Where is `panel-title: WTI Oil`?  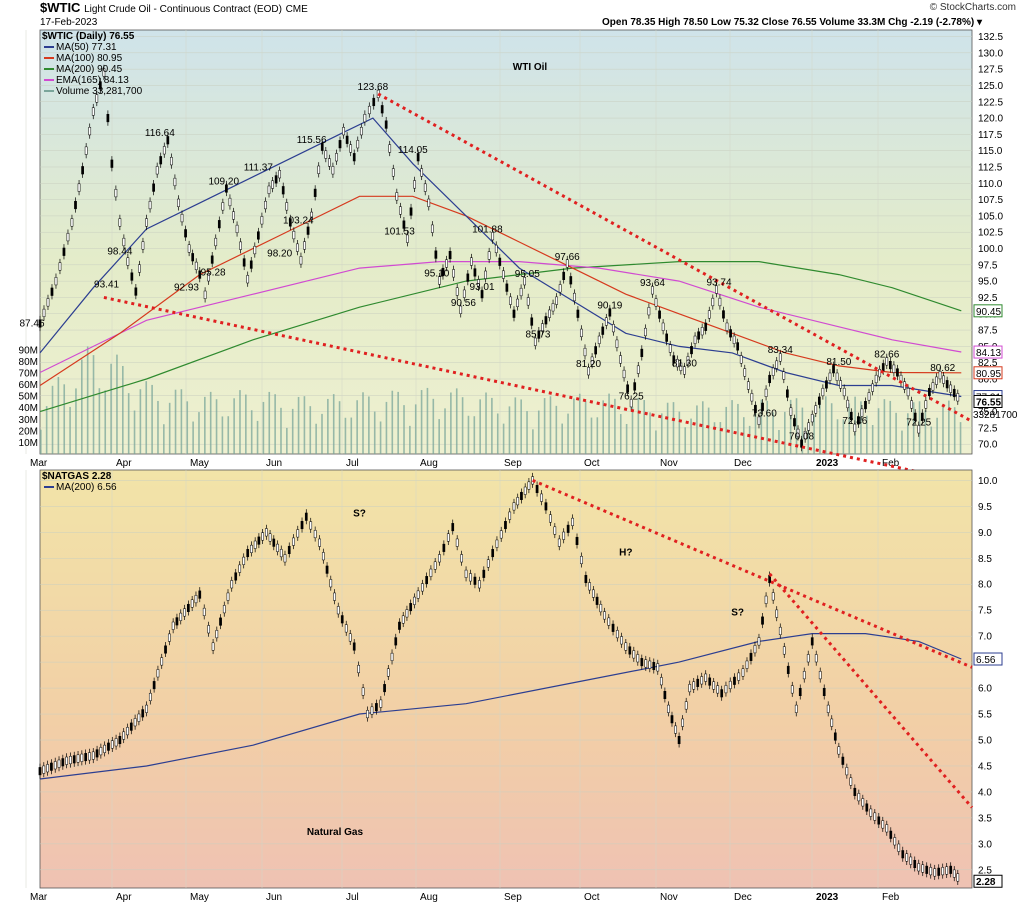 panel-title: WTI Oil is located at coordinates (530, 67).